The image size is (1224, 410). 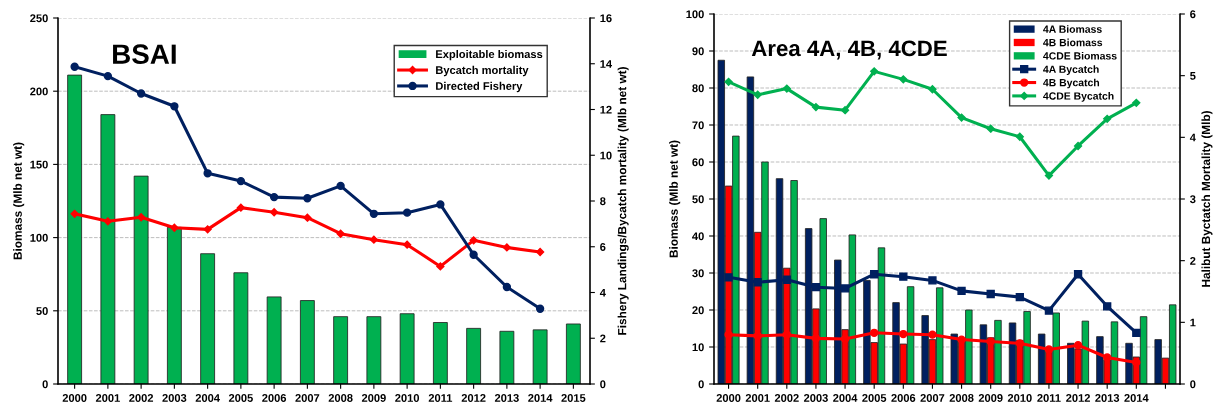 I want to click on y-tick-label: 90, so click(x=698, y=51).